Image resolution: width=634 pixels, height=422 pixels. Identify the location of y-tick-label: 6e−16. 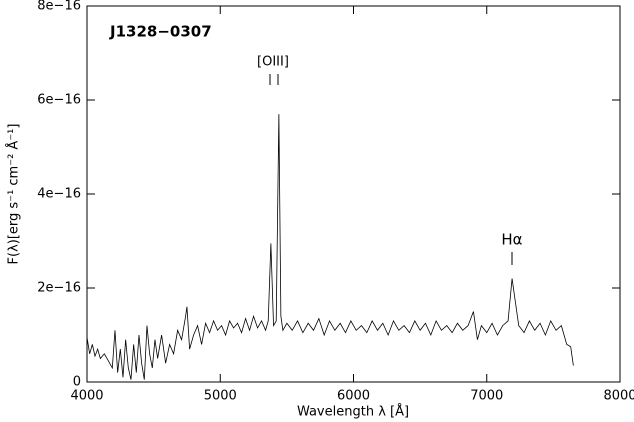
(59, 100).